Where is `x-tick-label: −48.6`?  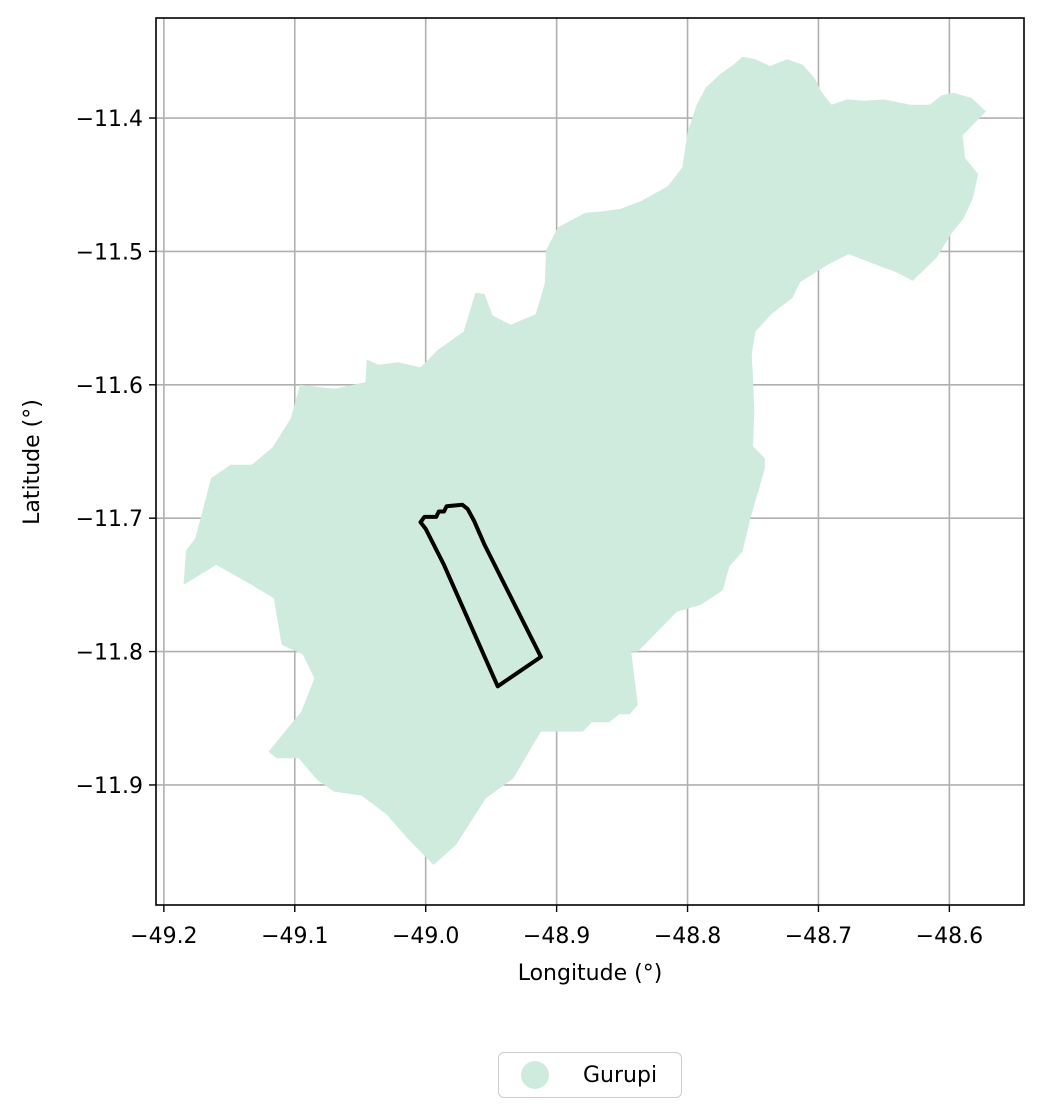
x-tick-label: −48.6 is located at coordinates (949, 936).